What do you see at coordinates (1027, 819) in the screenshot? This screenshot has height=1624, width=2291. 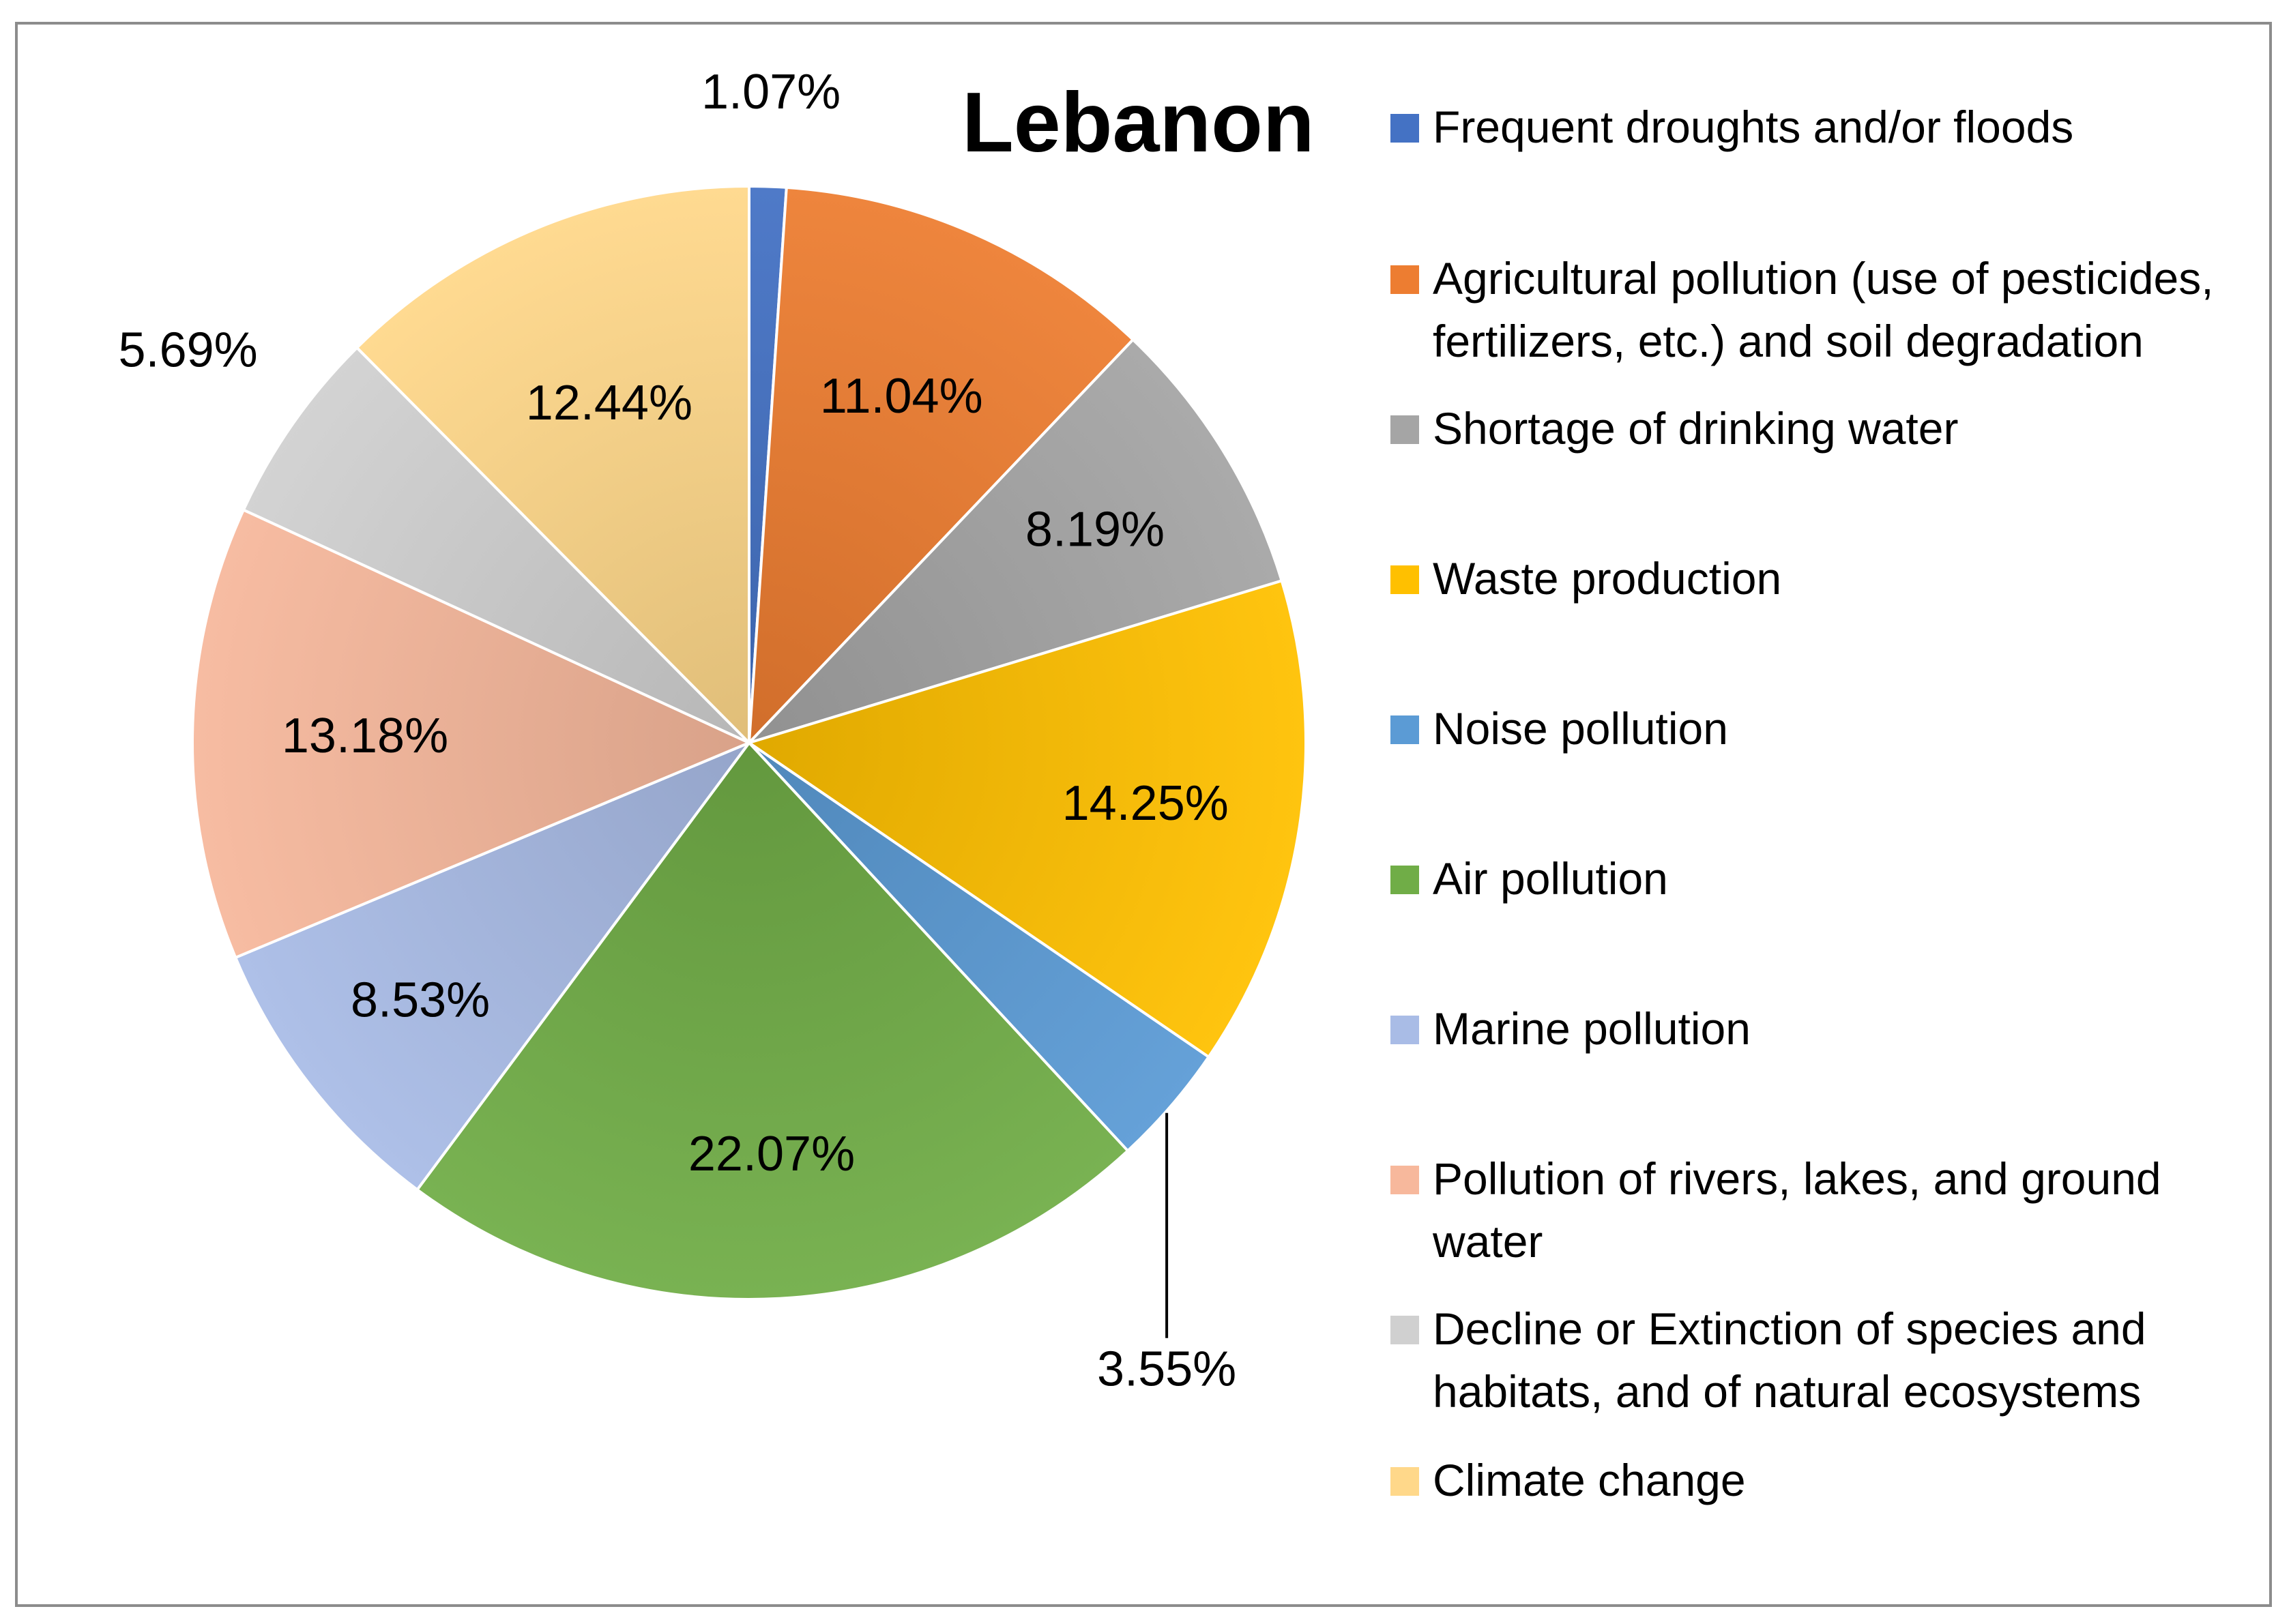 I see `pie-slice-waste-production` at bounding box center [1027, 819].